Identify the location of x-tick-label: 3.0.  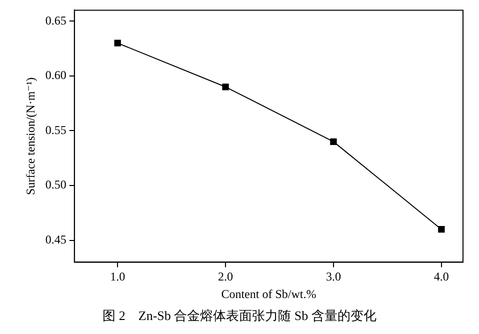
(333, 277).